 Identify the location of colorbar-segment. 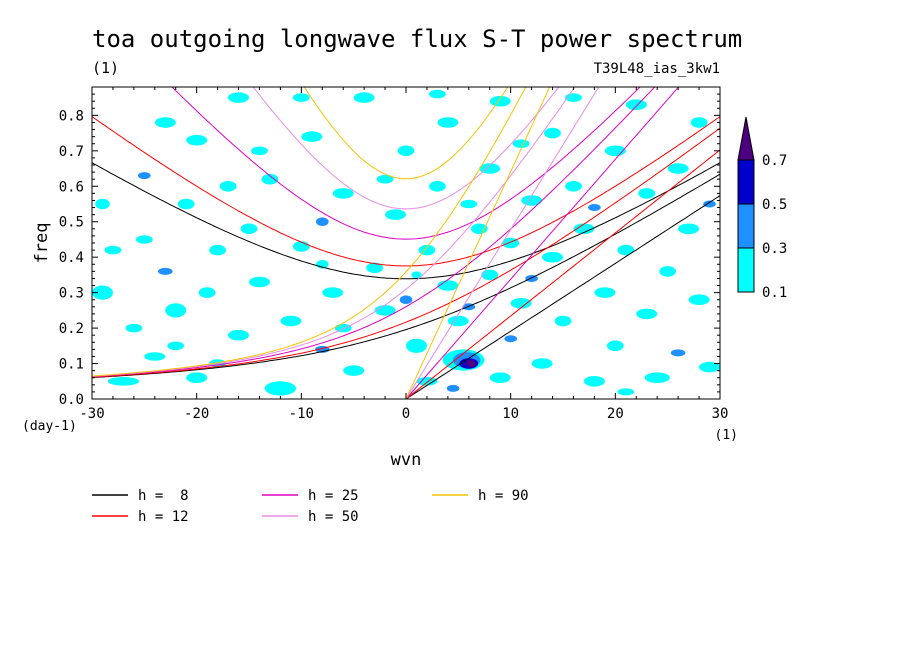
(746, 226).